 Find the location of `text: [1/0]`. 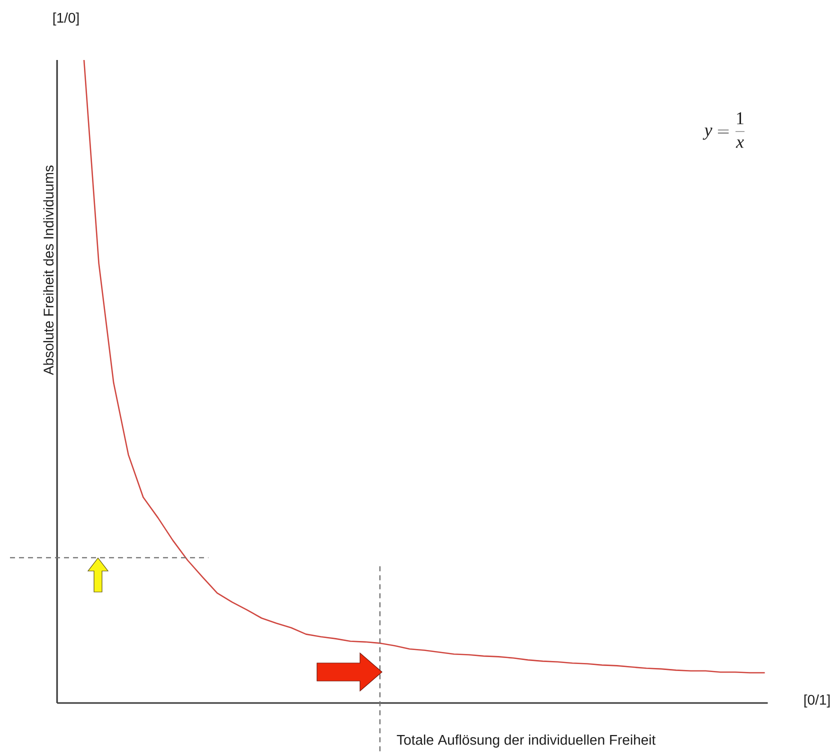

text: [1/0] is located at coordinates (66, 19).